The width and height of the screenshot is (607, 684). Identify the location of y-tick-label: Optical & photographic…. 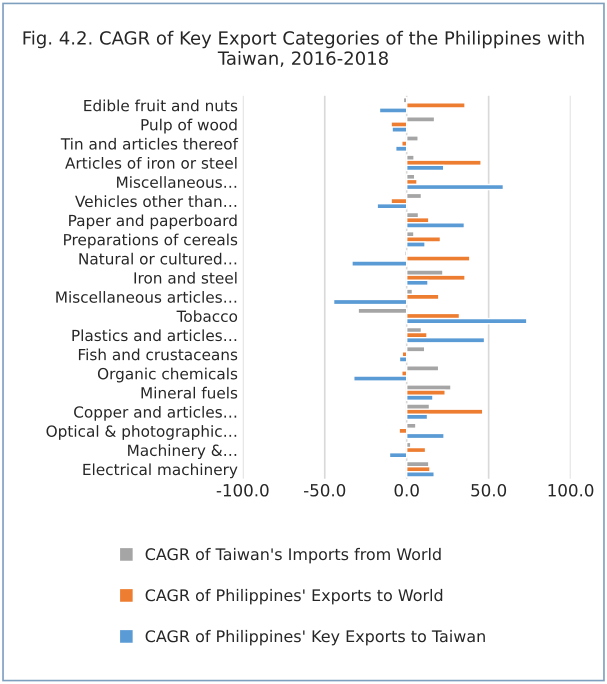
(141, 432).